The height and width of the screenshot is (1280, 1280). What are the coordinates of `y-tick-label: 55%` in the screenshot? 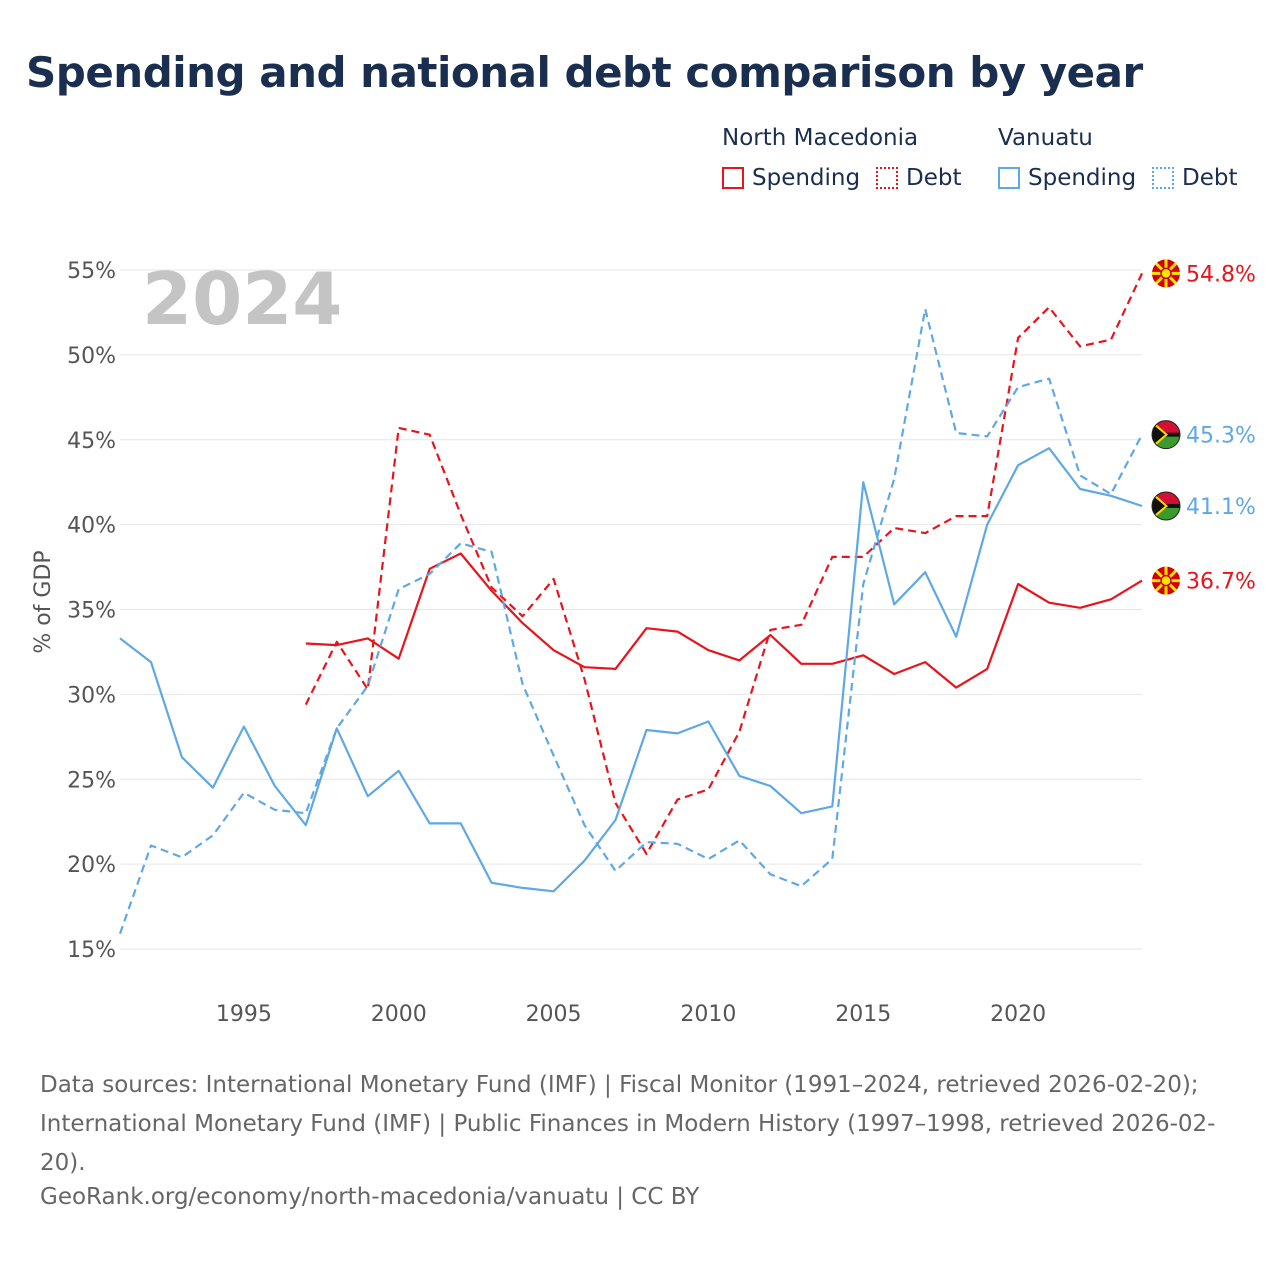 It's located at (91, 271).